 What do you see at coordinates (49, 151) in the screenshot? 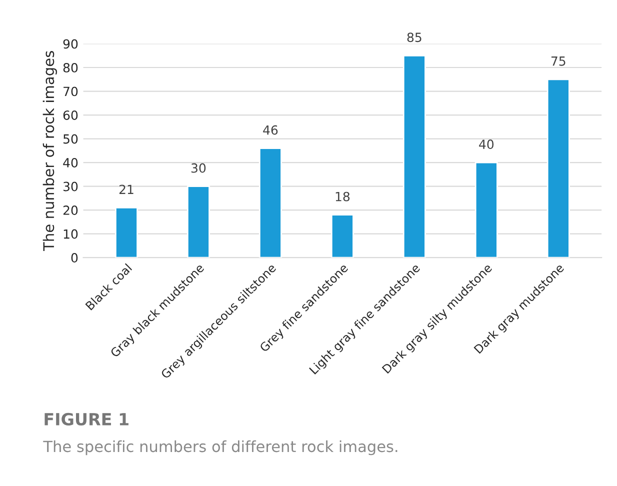
I see `y-axis-title: The number of rock images` at bounding box center [49, 151].